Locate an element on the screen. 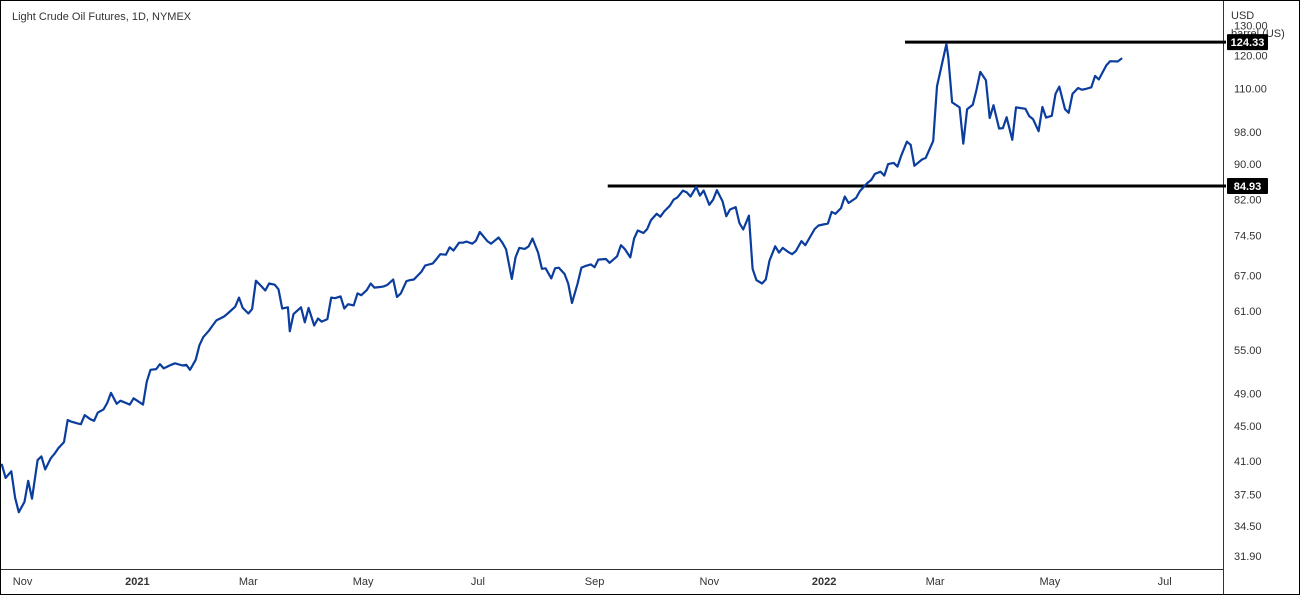 The image size is (1300, 595). price-tick-label: 31.90 is located at coordinates (1248, 557).